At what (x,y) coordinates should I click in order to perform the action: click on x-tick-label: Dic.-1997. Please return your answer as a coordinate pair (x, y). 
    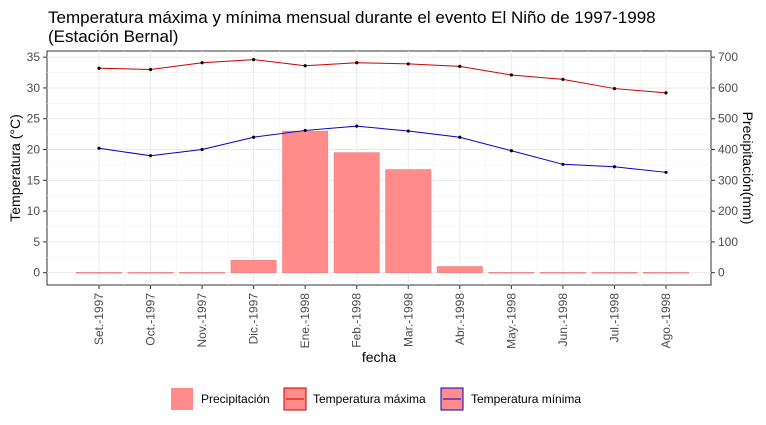
    Looking at the image, I should click on (254, 319).